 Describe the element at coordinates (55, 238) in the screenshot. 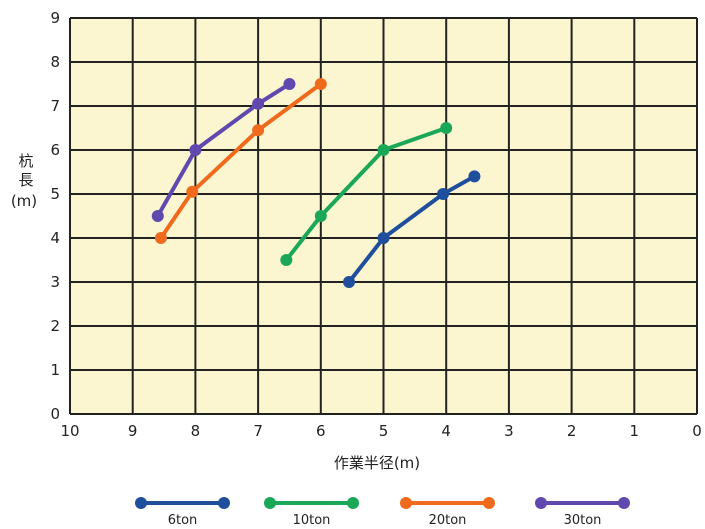

I see `y-tick-label: 4` at that location.